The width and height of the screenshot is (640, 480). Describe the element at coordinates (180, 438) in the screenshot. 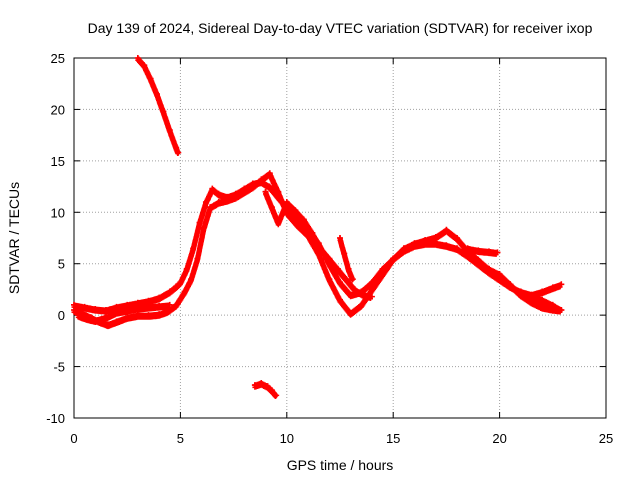

I see `x-tick-label: 5` at that location.